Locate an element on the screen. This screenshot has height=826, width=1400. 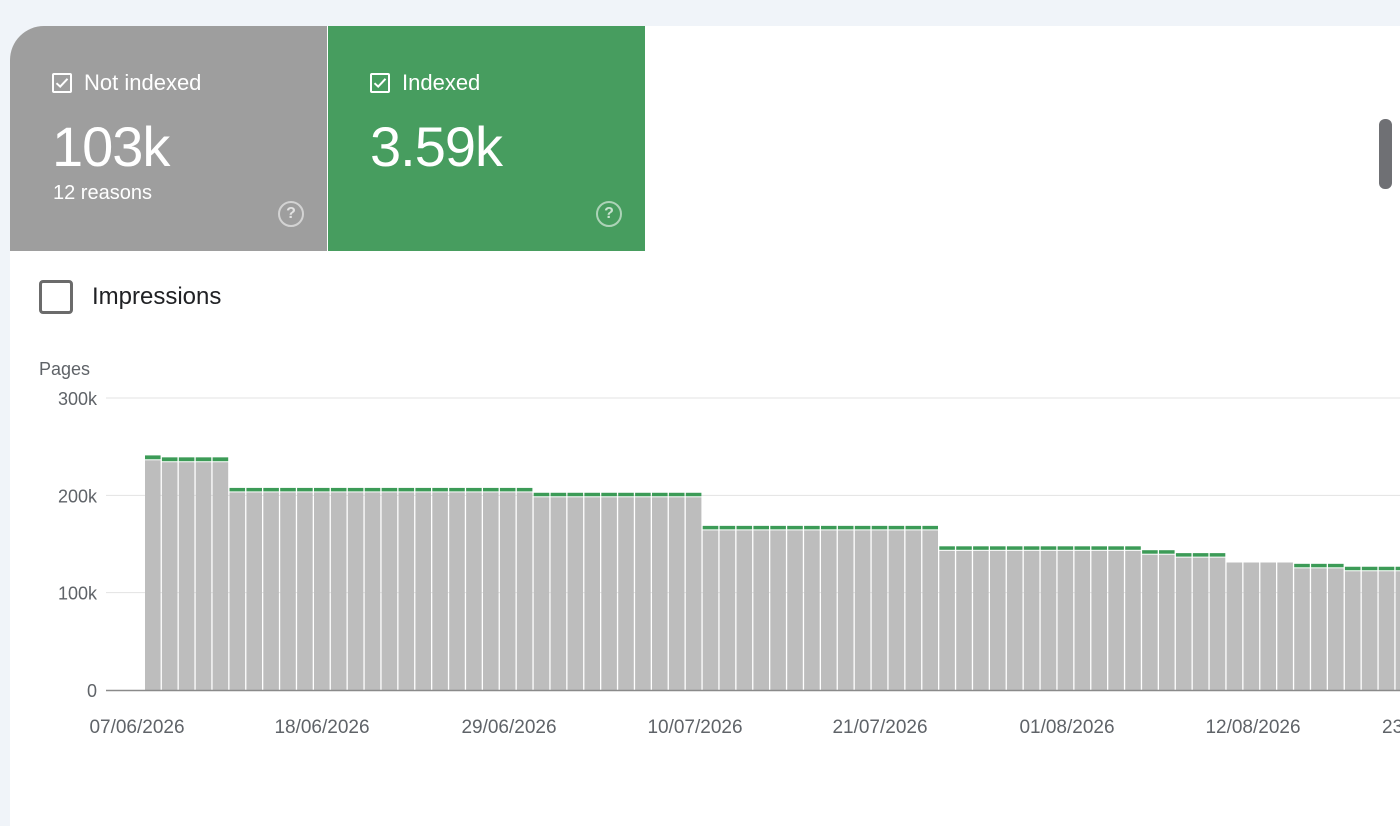
y-tick-label: 100k is located at coordinates (78, 594).